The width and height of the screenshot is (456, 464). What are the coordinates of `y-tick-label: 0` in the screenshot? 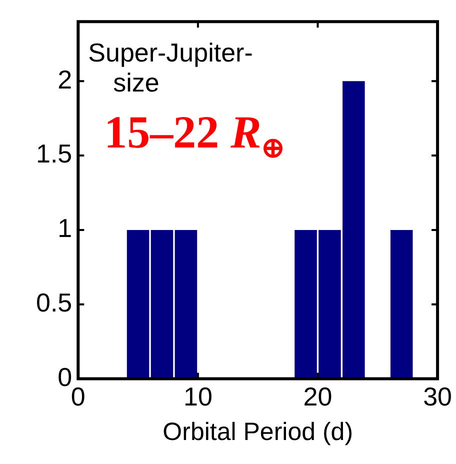 It's located at (65, 377).